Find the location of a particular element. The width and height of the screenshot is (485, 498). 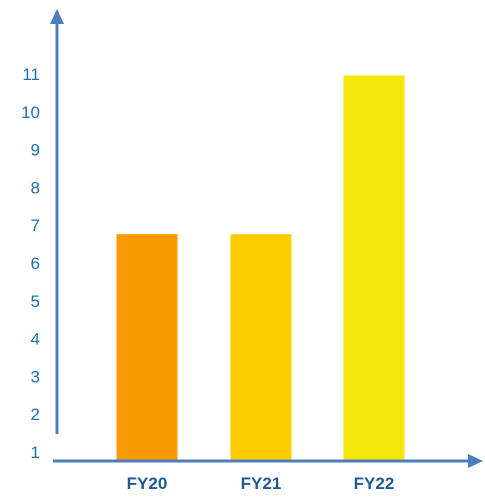

x-axis-category-labels: FY20 FY21 FY22 is located at coordinates (261, 483).